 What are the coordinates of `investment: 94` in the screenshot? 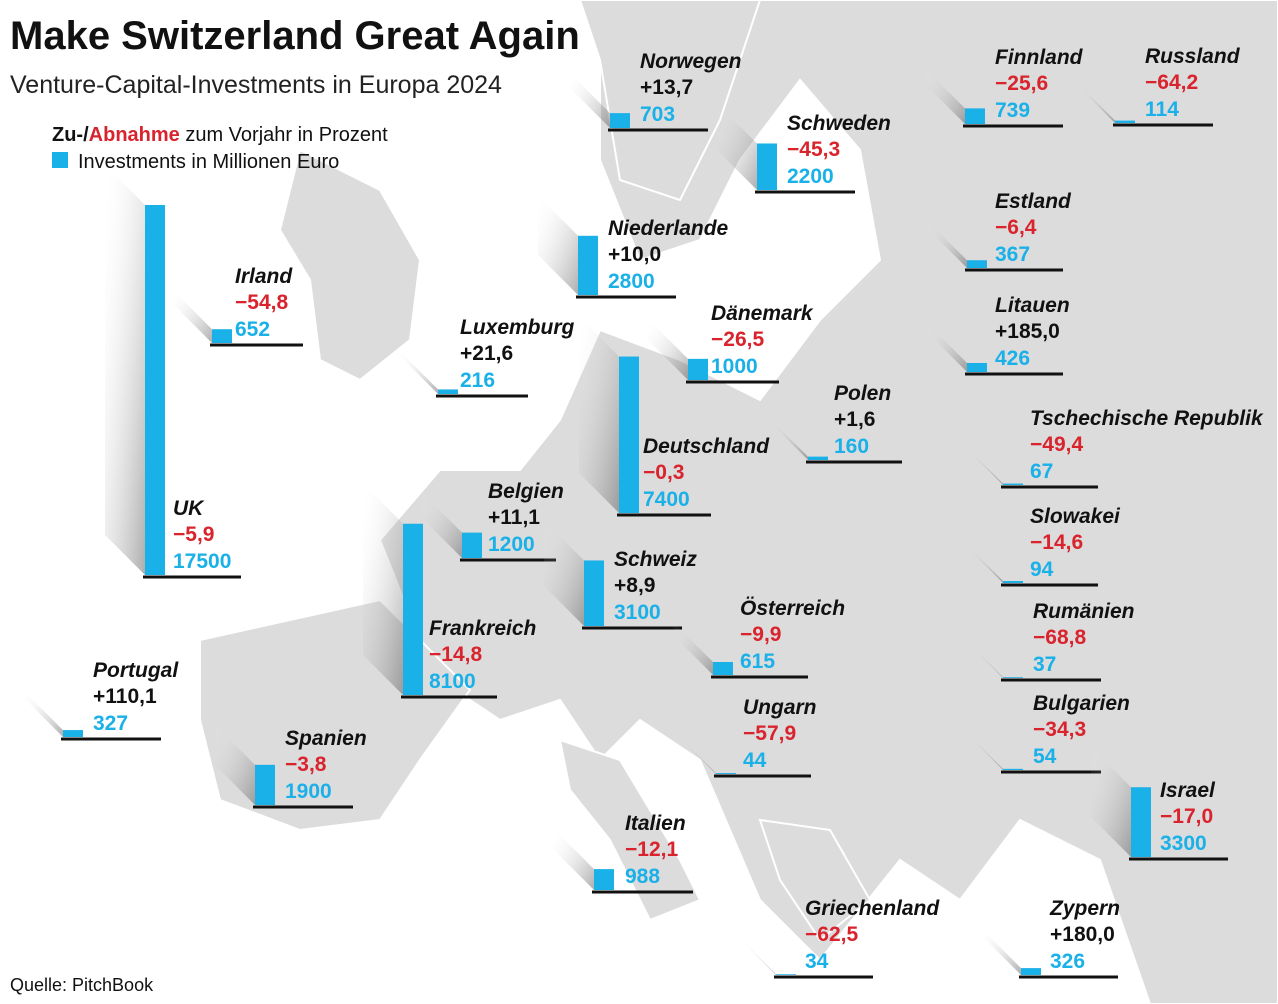 It's located at (1042, 569).